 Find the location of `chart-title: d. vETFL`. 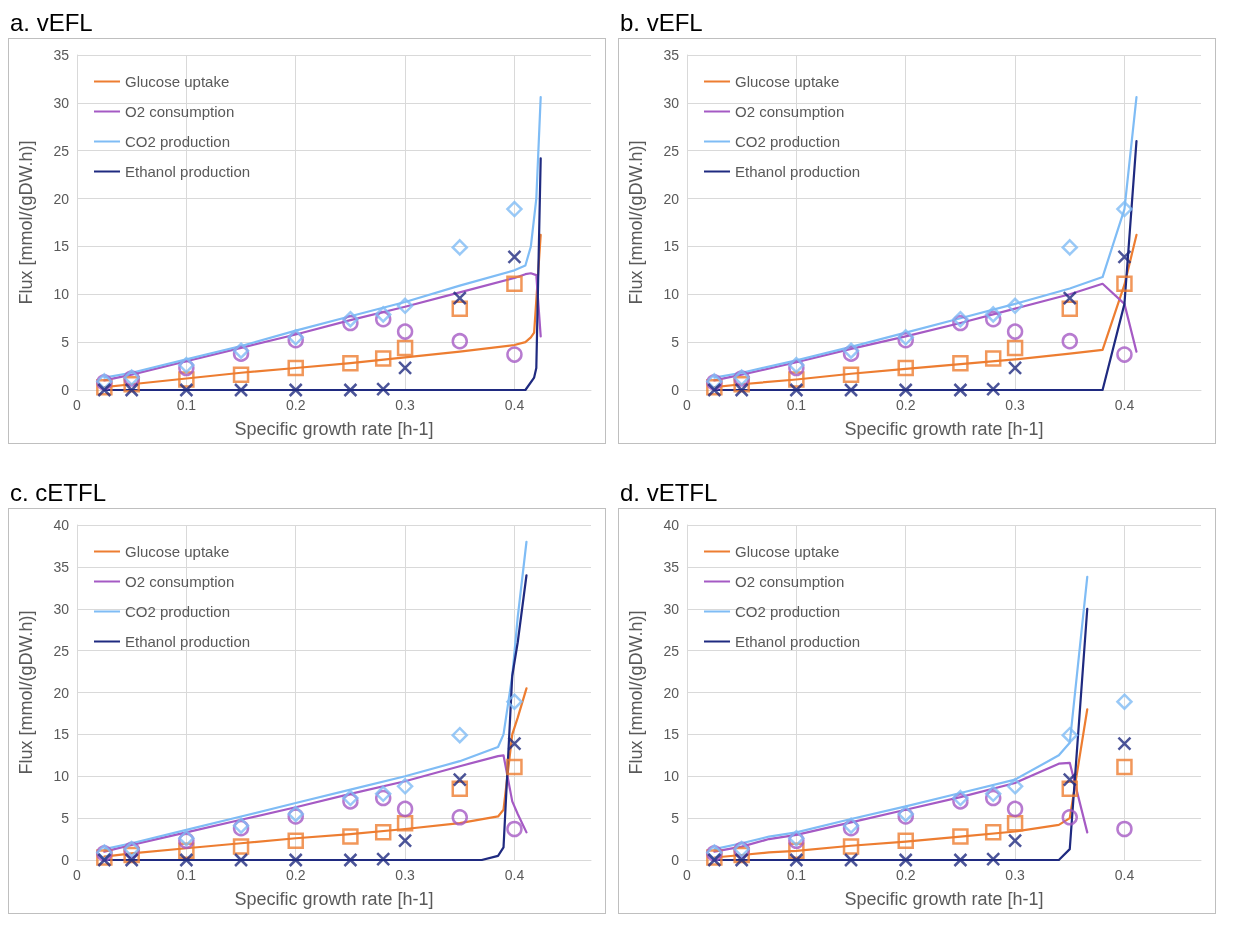

chart-title: d. vETFL is located at coordinates (669, 493).